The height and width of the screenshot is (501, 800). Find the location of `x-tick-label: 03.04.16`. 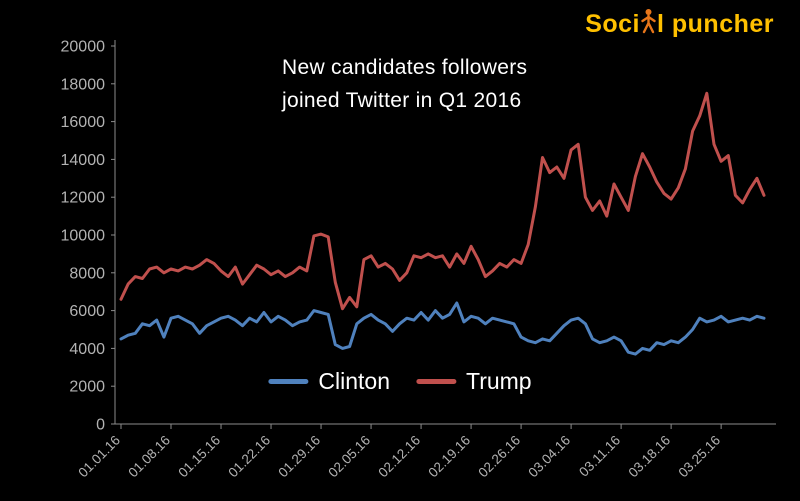

x-tick-label: 03.04.16 is located at coordinates (549, 457).